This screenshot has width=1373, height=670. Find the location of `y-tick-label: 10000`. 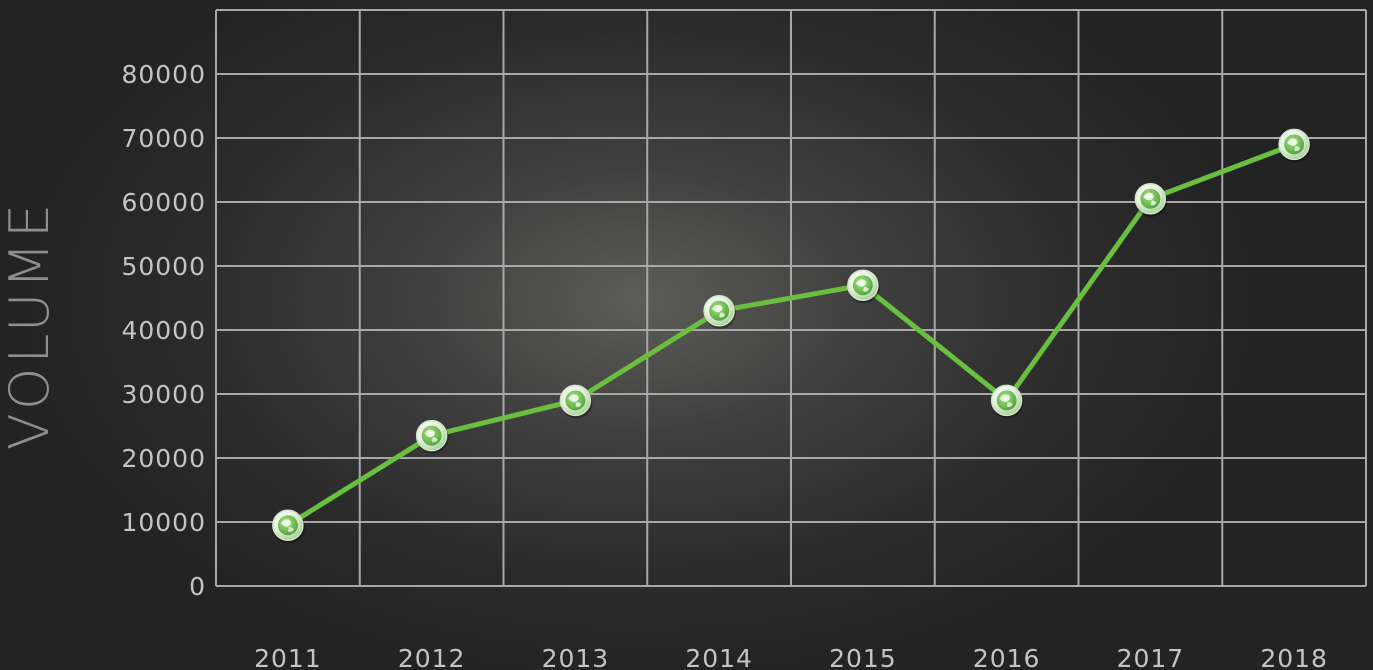

y-tick-label: 10000 is located at coordinates (163, 522).